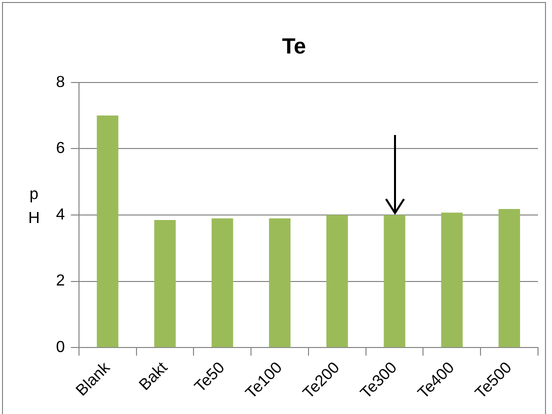 The width and height of the screenshot is (552, 414). I want to click on y-axis-title: pH, so click(34, 206).